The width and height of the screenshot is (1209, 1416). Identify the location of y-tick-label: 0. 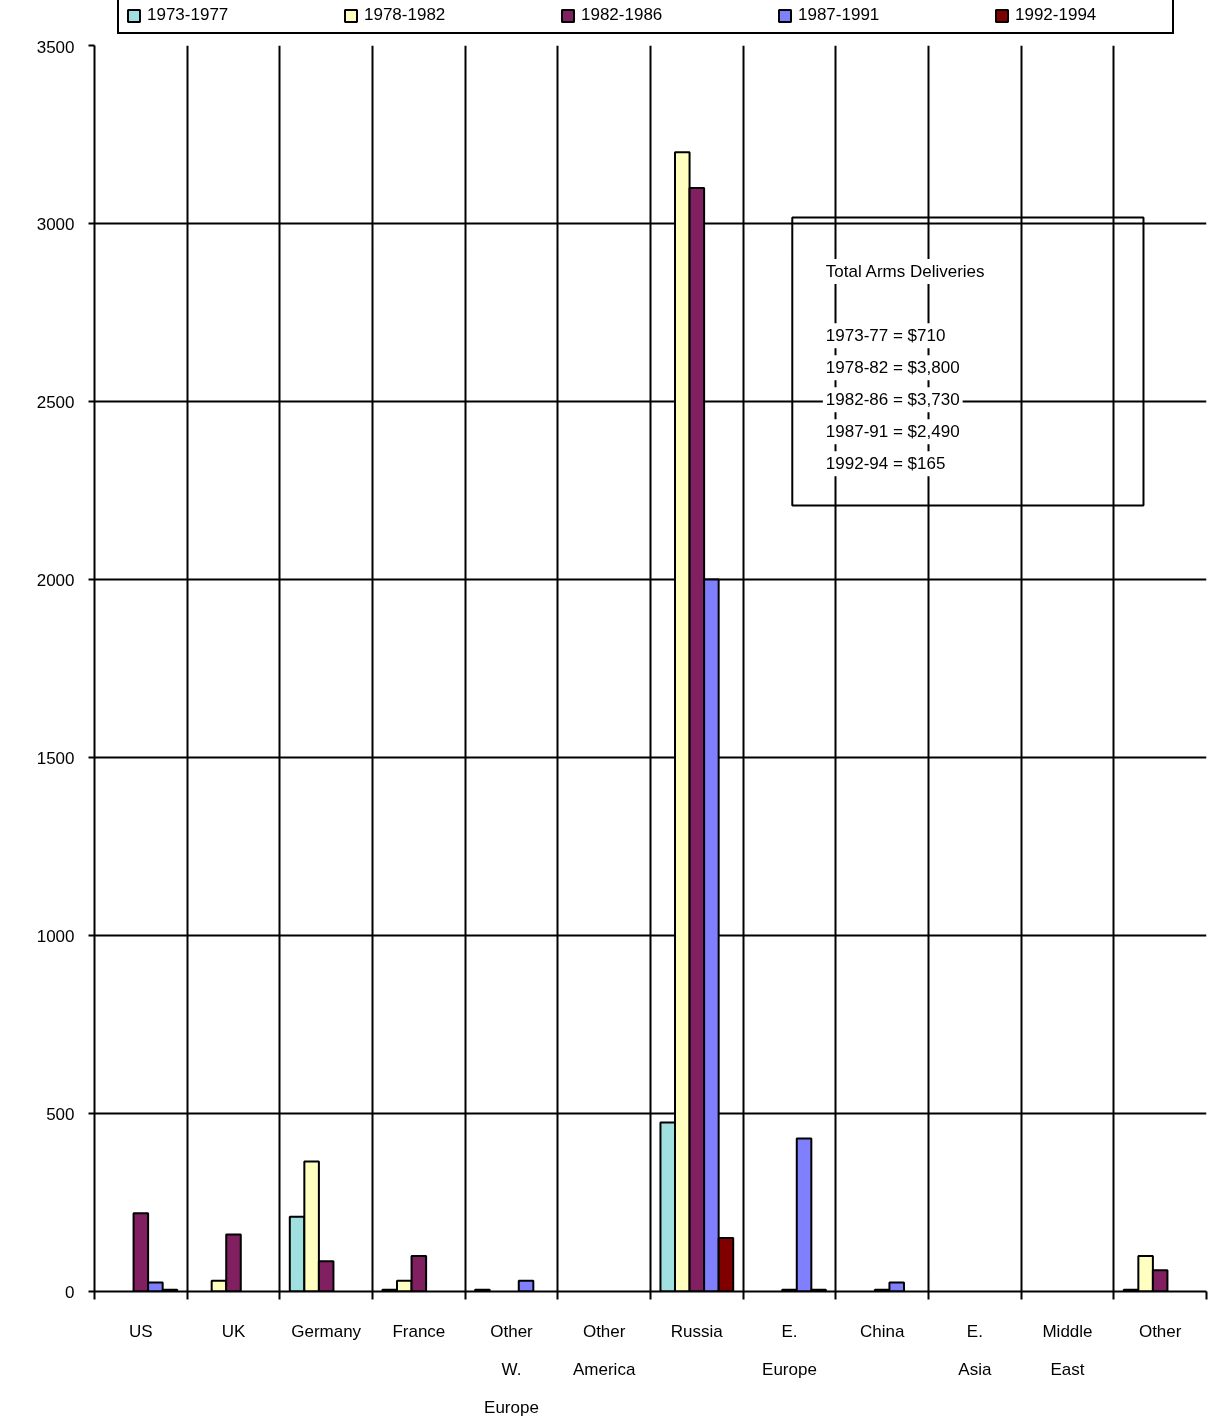
(70, 1292).